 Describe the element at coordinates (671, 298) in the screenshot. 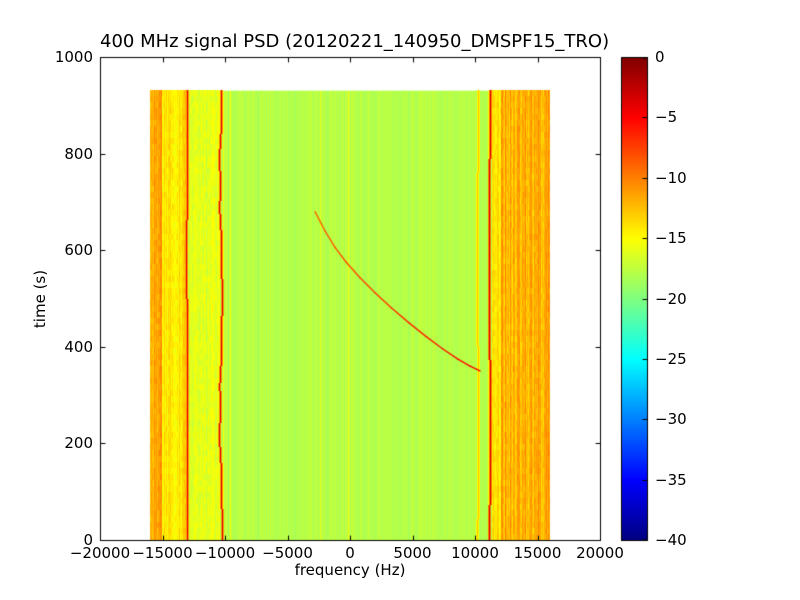

I see `colorbar-tick-label: −20` at that location.